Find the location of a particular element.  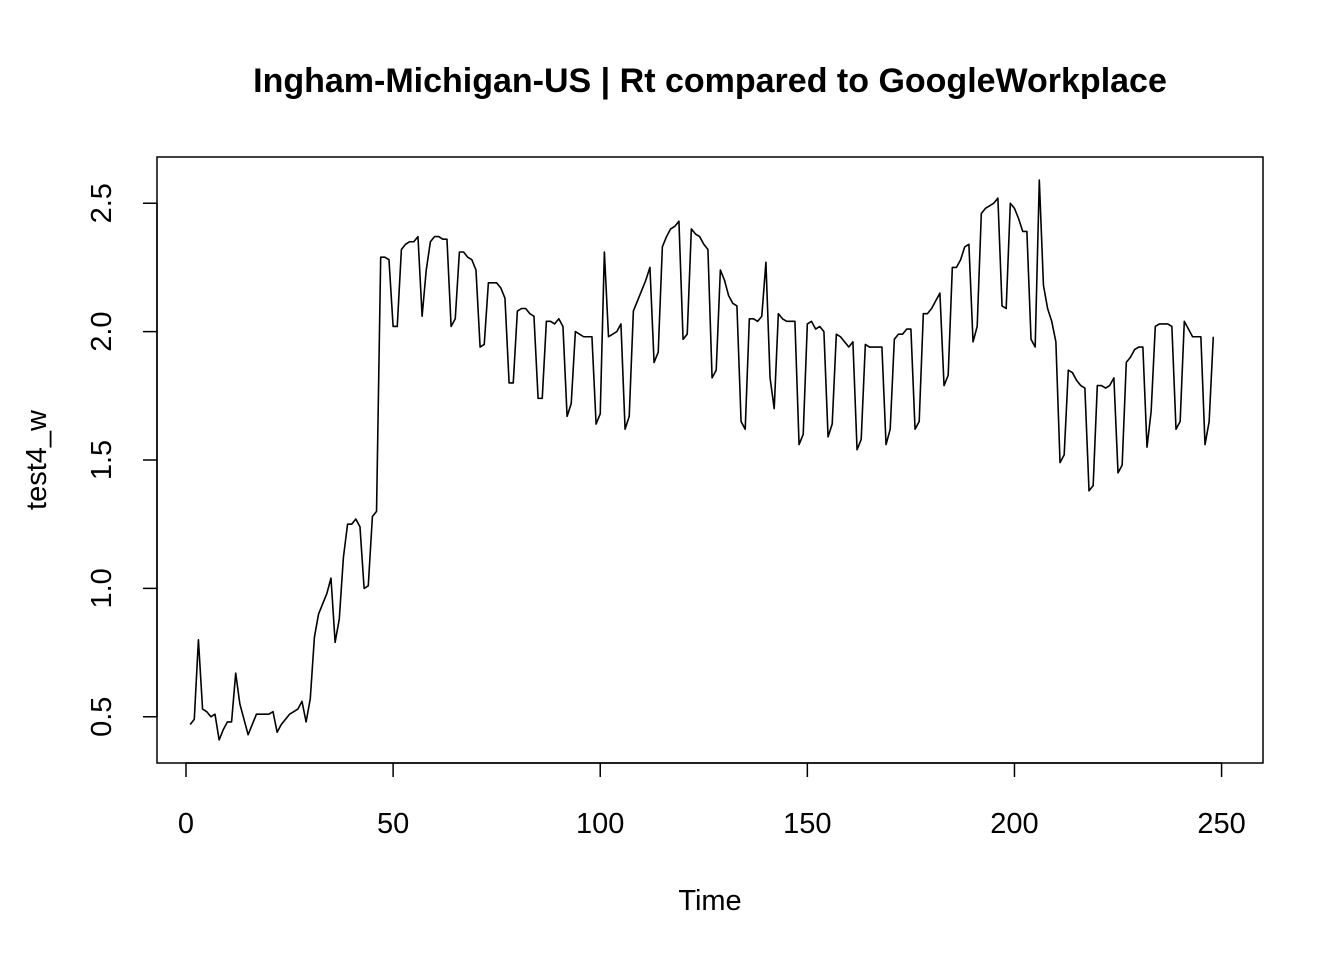

x-tick-label: 0 is located at coordinates (186, 824).